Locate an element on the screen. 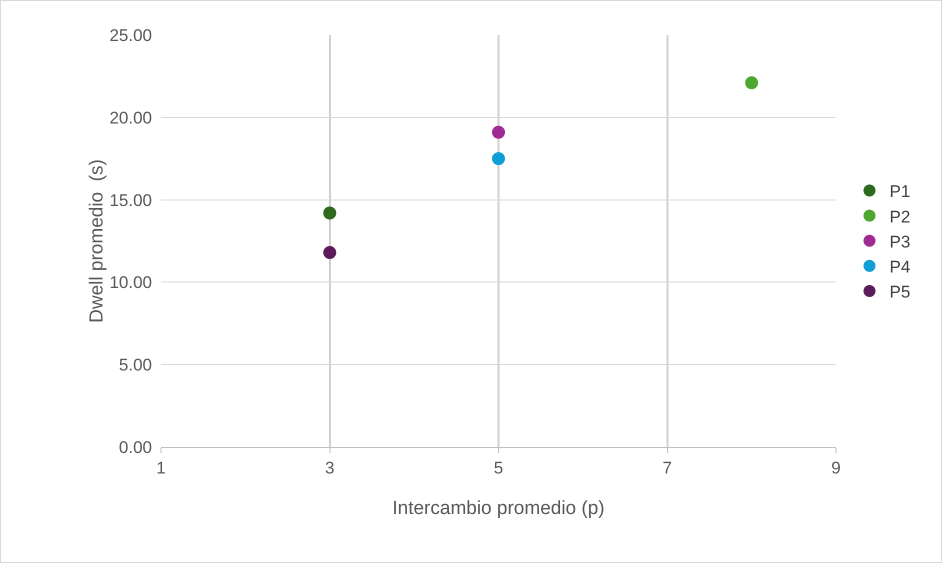 The image size is (942, 563). legend-label: P2 is located at coordinates (900, 216).